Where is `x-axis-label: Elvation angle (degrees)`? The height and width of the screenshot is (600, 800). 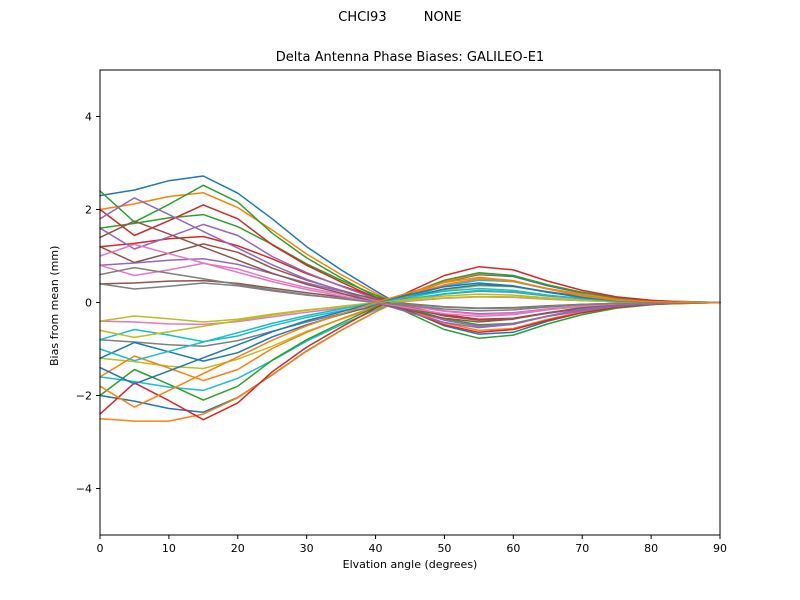 x-axis-label: Elvation angle (degrees) is located at coordinates (410, 564).